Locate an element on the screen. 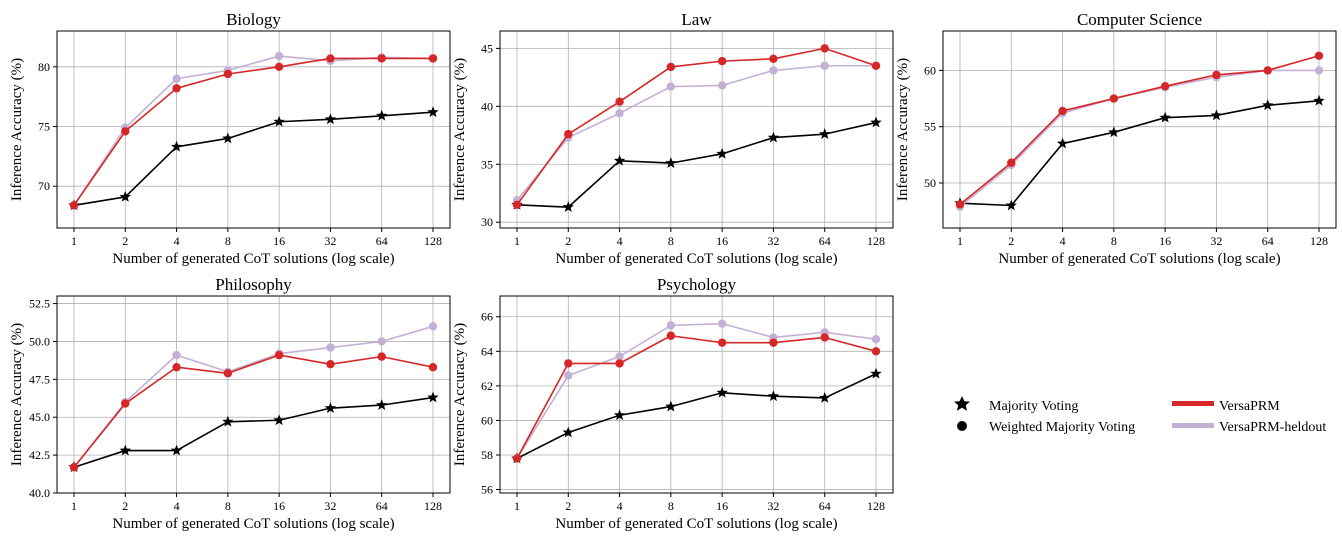  x-tick-label: 4 is located at coordinates (177, 506).